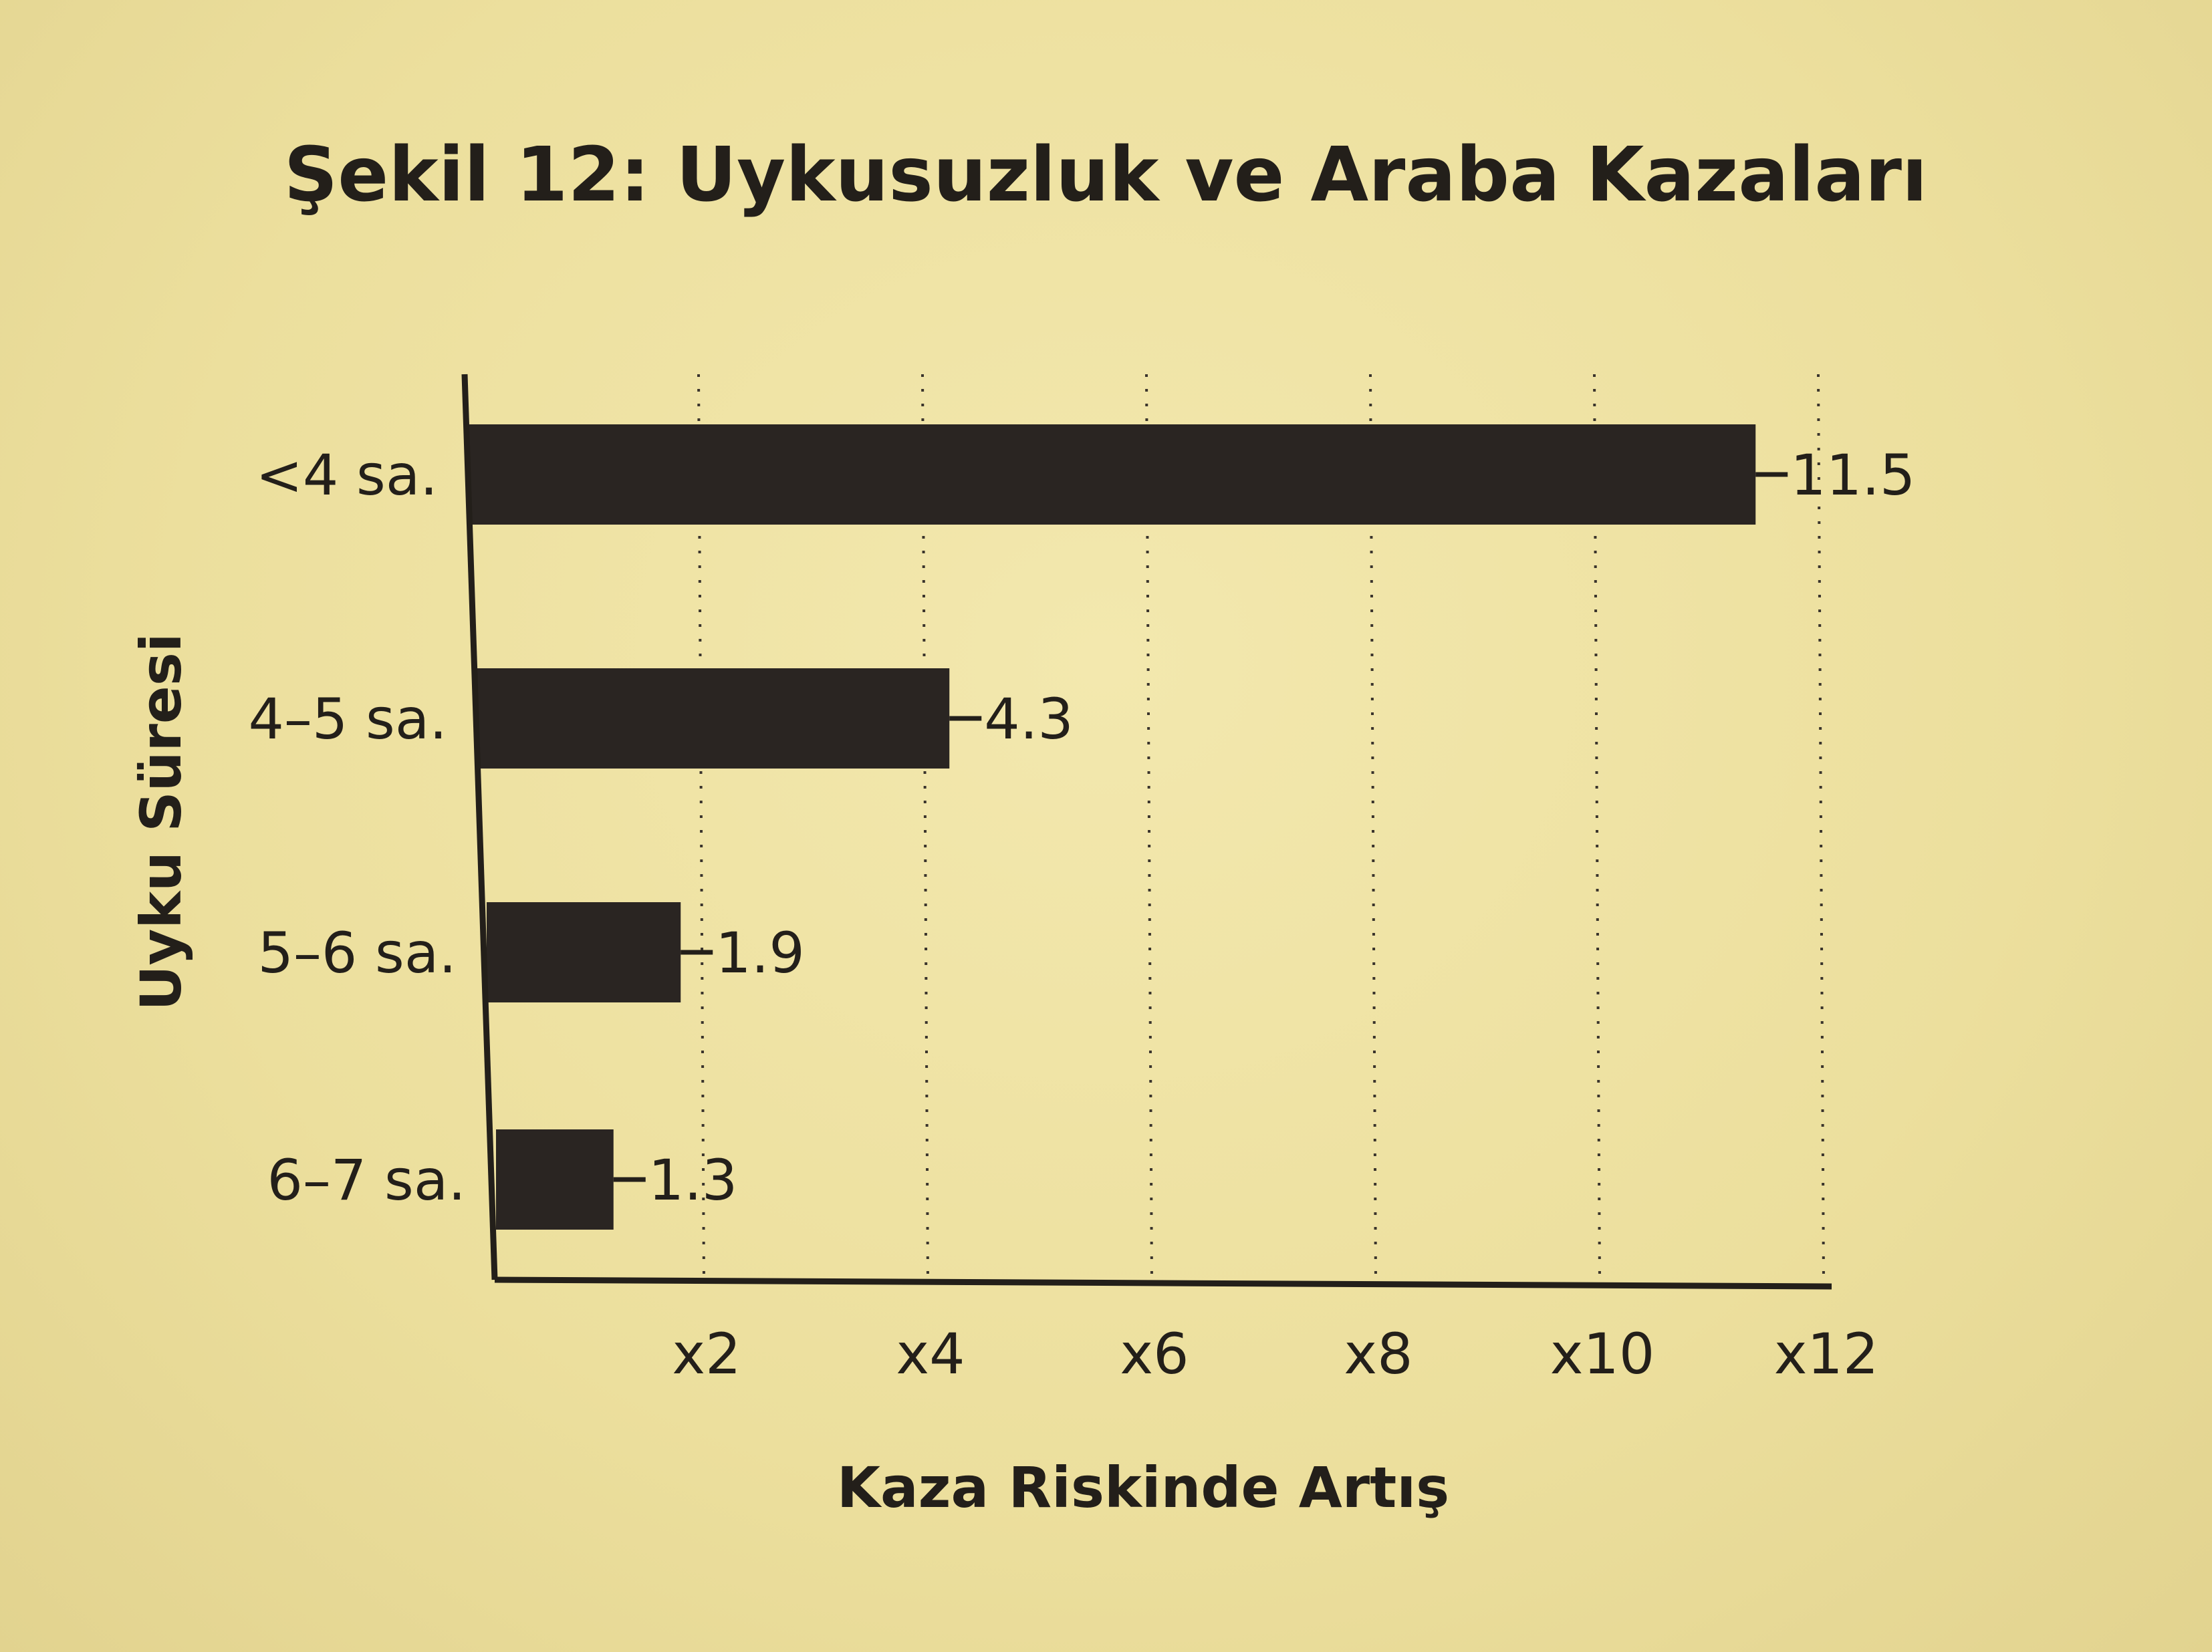 This screenshot has height=1652, width=2212. What do you see at coordinates (930, 1354) in the screenshot?
I see `x-tick-label: x4` at bounding box center [930, 1354].